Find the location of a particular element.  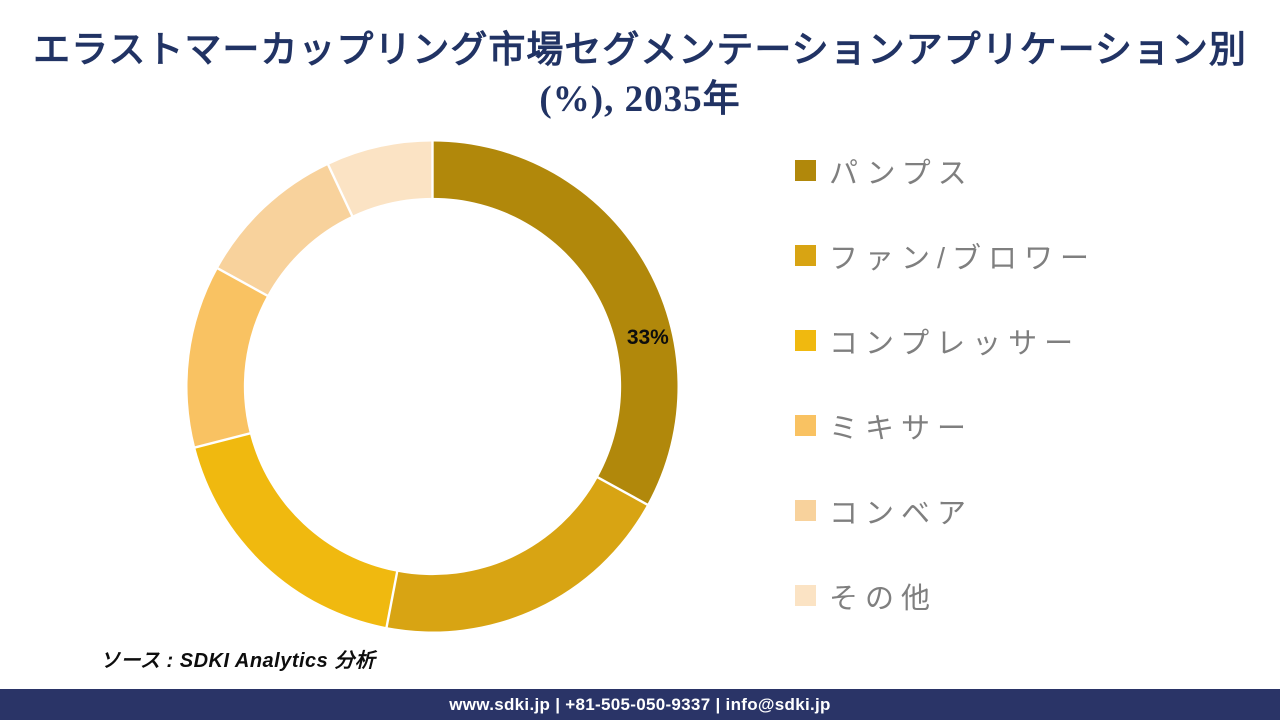

legend-item-0: パンプス is located at coordinates (1025, 170).